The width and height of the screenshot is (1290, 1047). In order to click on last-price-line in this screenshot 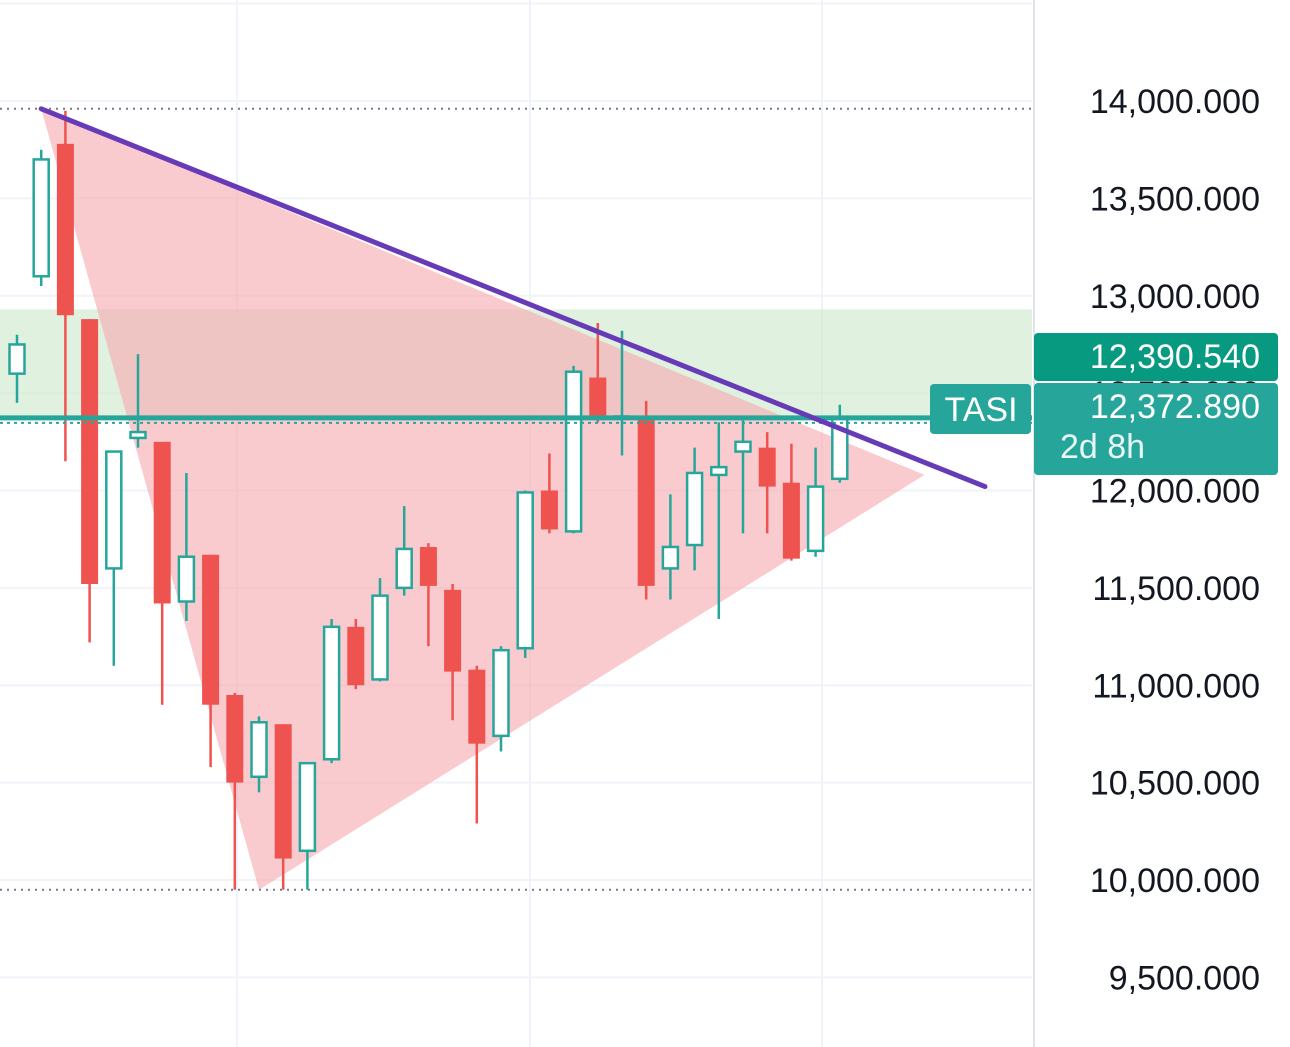, I will do `click(516, 419)`.